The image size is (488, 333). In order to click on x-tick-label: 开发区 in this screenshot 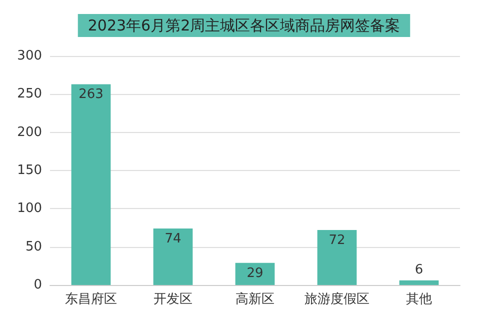, I will do `click(173, 299)`.